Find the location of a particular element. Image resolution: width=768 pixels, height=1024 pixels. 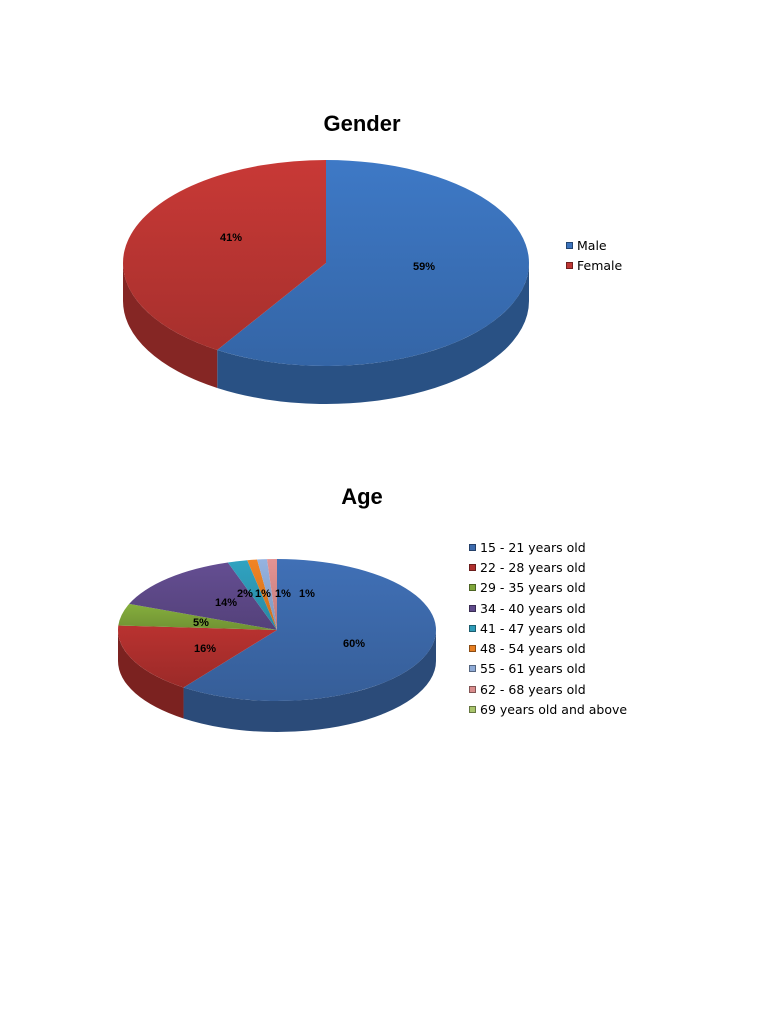

slice-label-48-54-years-old: 1% is located at coordinates (263, 594).